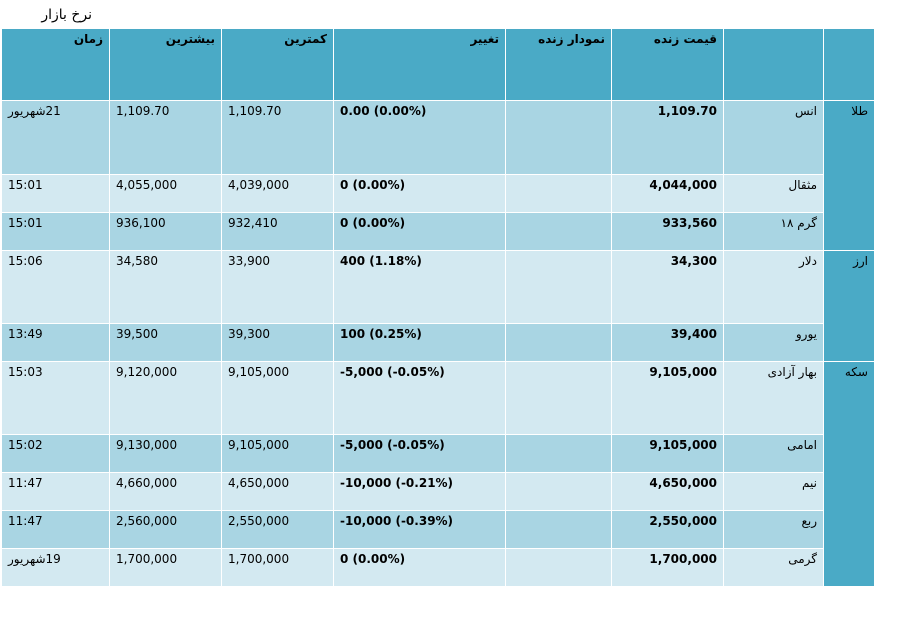  Describe the element at coordinates (165, 398) in the screenshot. I see `row-high: 9,120,000` at that location.